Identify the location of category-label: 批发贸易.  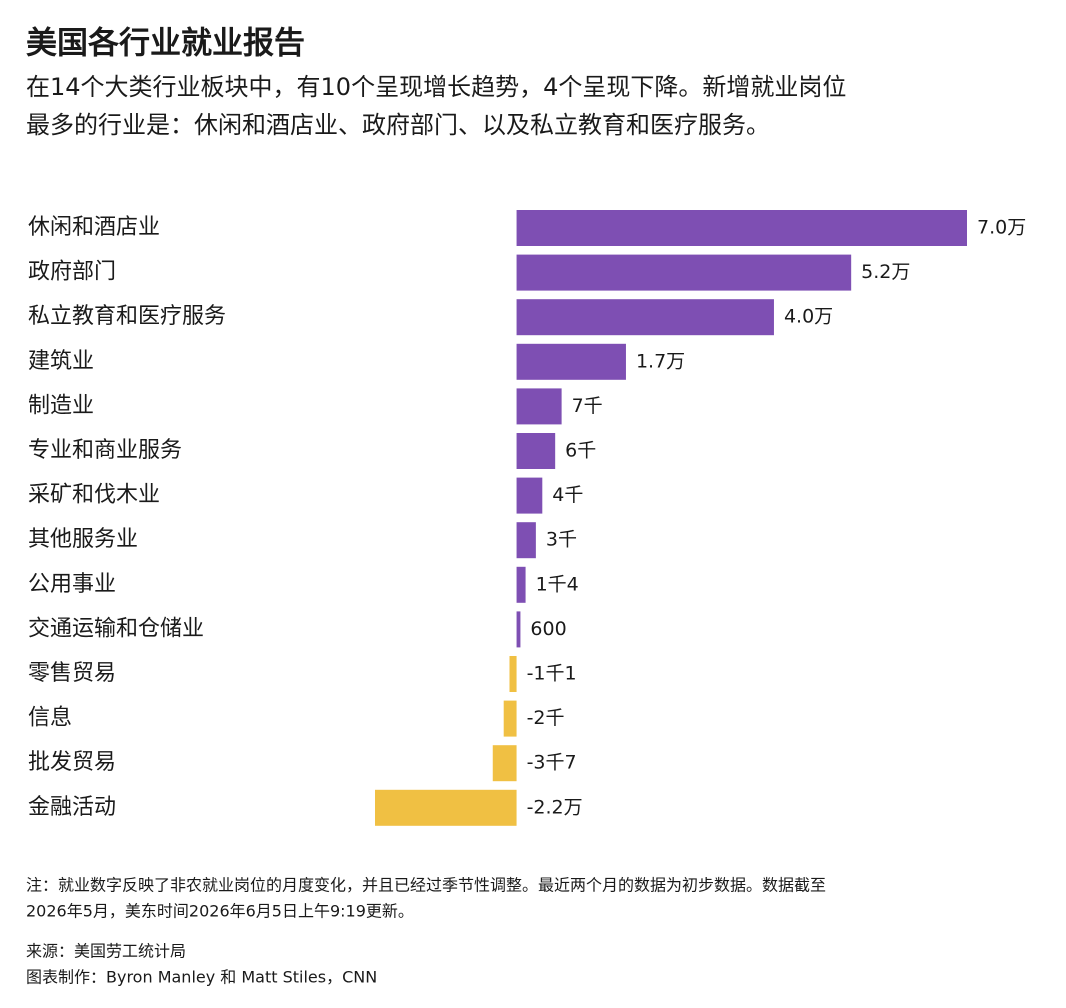
(72, 762).